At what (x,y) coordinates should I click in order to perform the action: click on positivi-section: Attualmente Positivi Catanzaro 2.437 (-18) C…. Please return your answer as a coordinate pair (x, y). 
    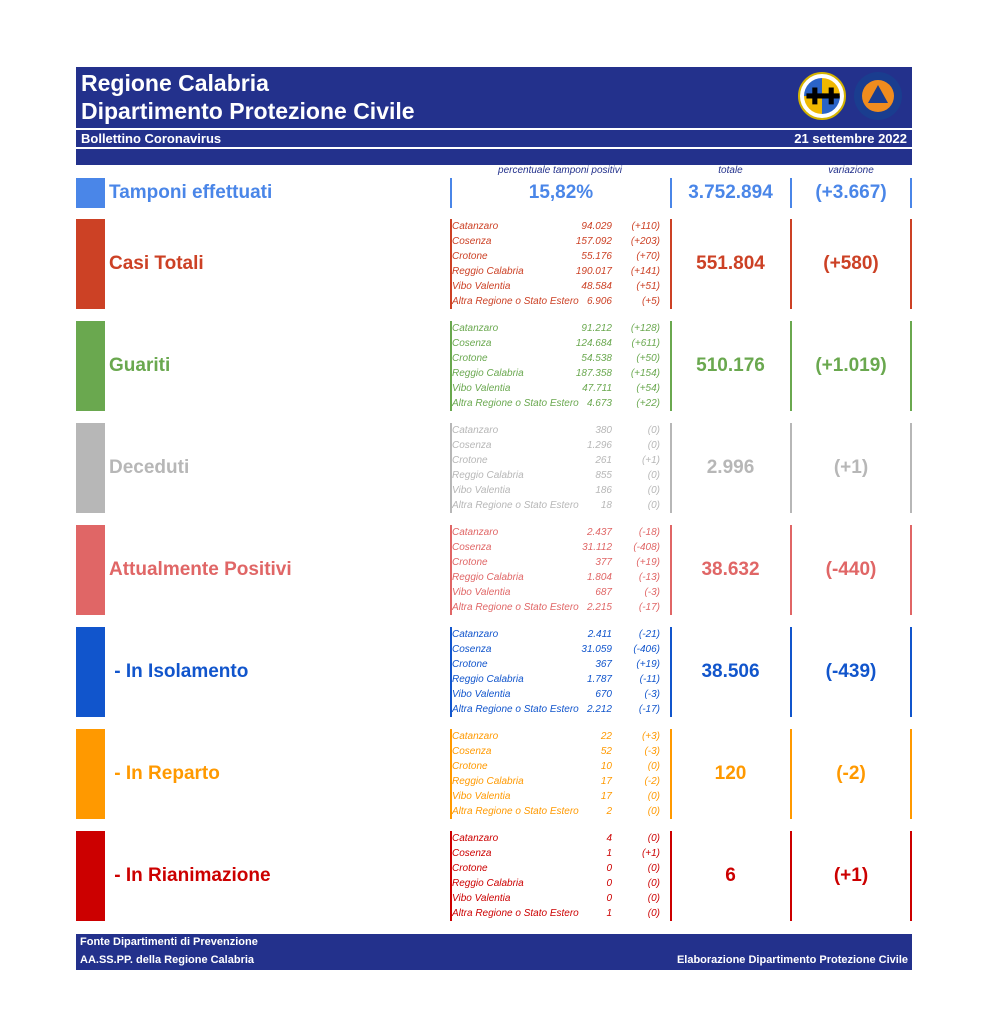
    Looking at the image, I should click on (494, 570).